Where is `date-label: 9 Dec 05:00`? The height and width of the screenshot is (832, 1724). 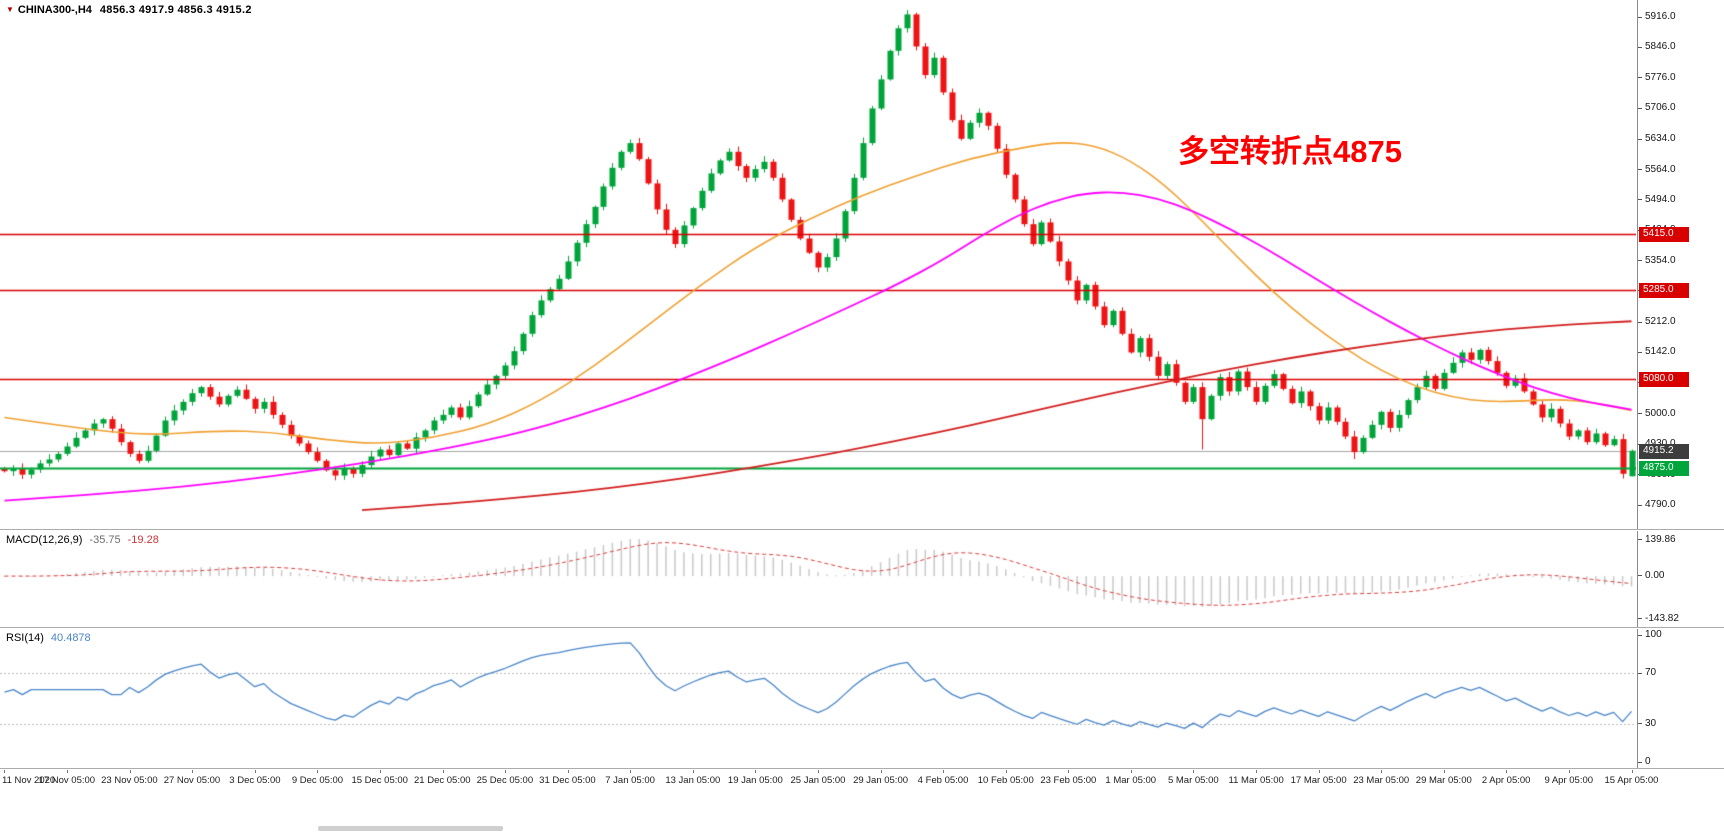
date-label: 9 Dec 05:00 is located at coordinates (317, 780).